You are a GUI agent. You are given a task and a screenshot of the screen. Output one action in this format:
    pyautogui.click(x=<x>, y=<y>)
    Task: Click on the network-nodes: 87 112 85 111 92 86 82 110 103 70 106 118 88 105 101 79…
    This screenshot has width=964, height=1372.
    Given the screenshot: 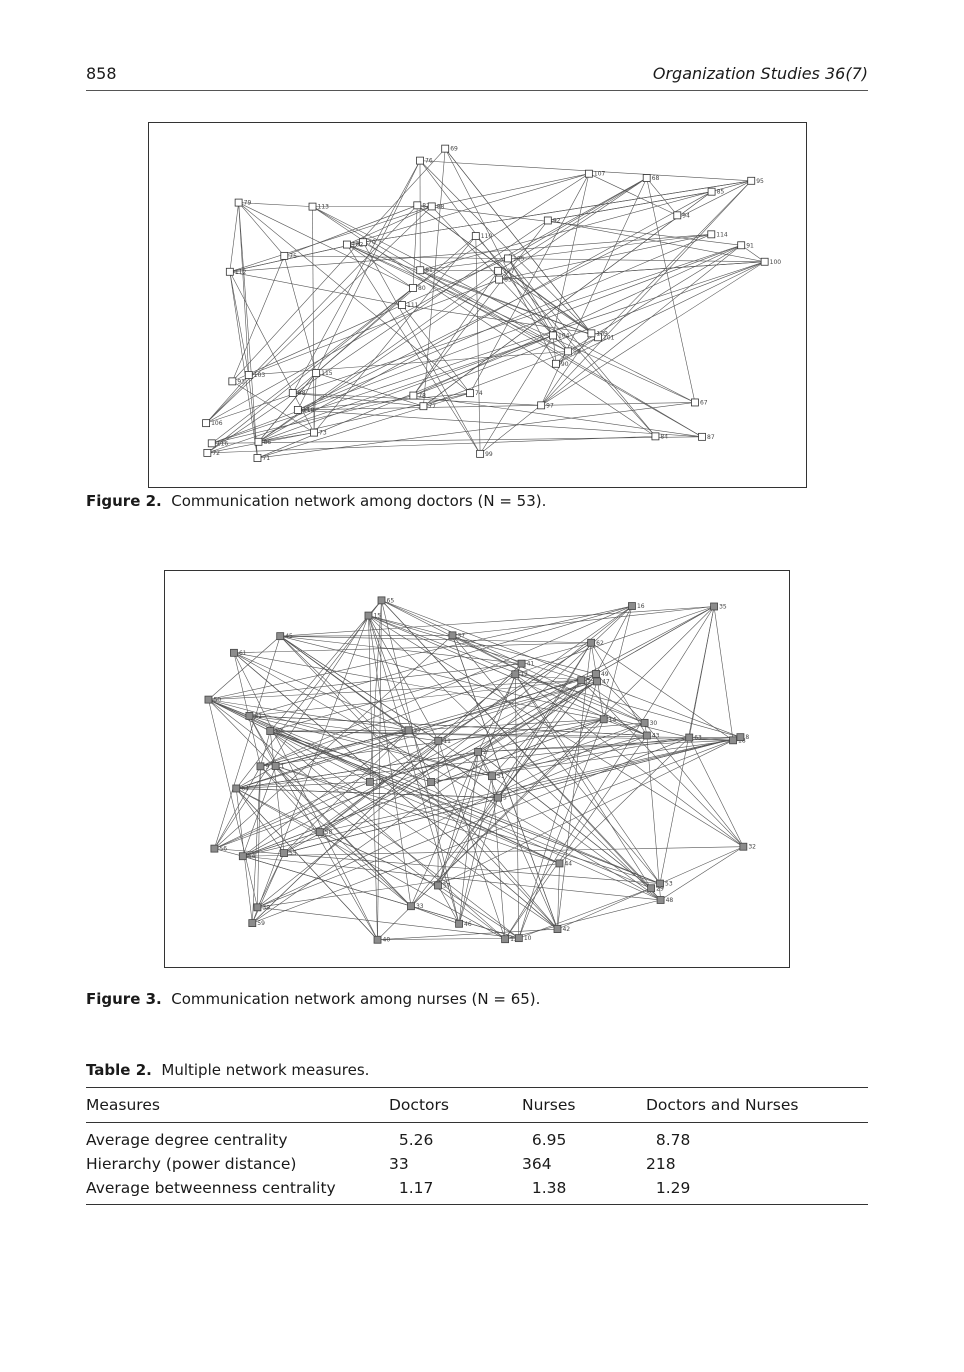 What is the action you would take?
    pyautogui.click(x=491, y=303)
    